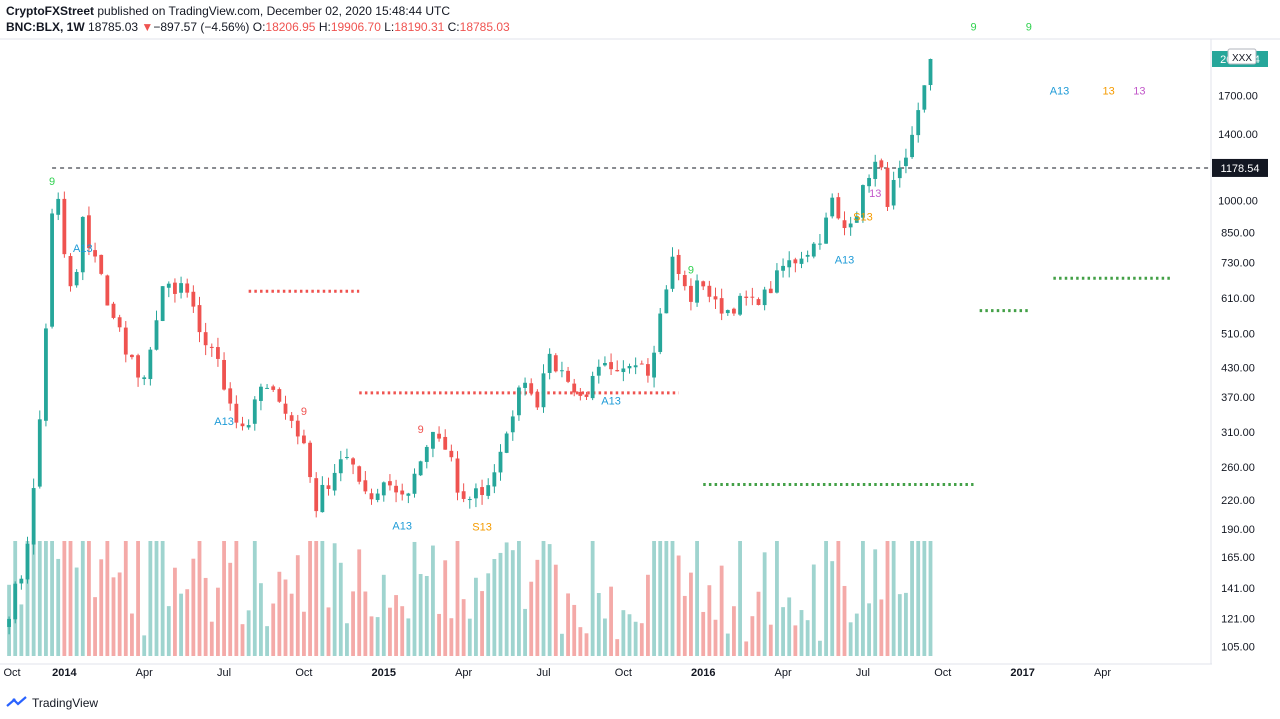  Describe the element at coordinates (703, 673) in the screenshot. I see `time-tick-label: 2016` at that location.